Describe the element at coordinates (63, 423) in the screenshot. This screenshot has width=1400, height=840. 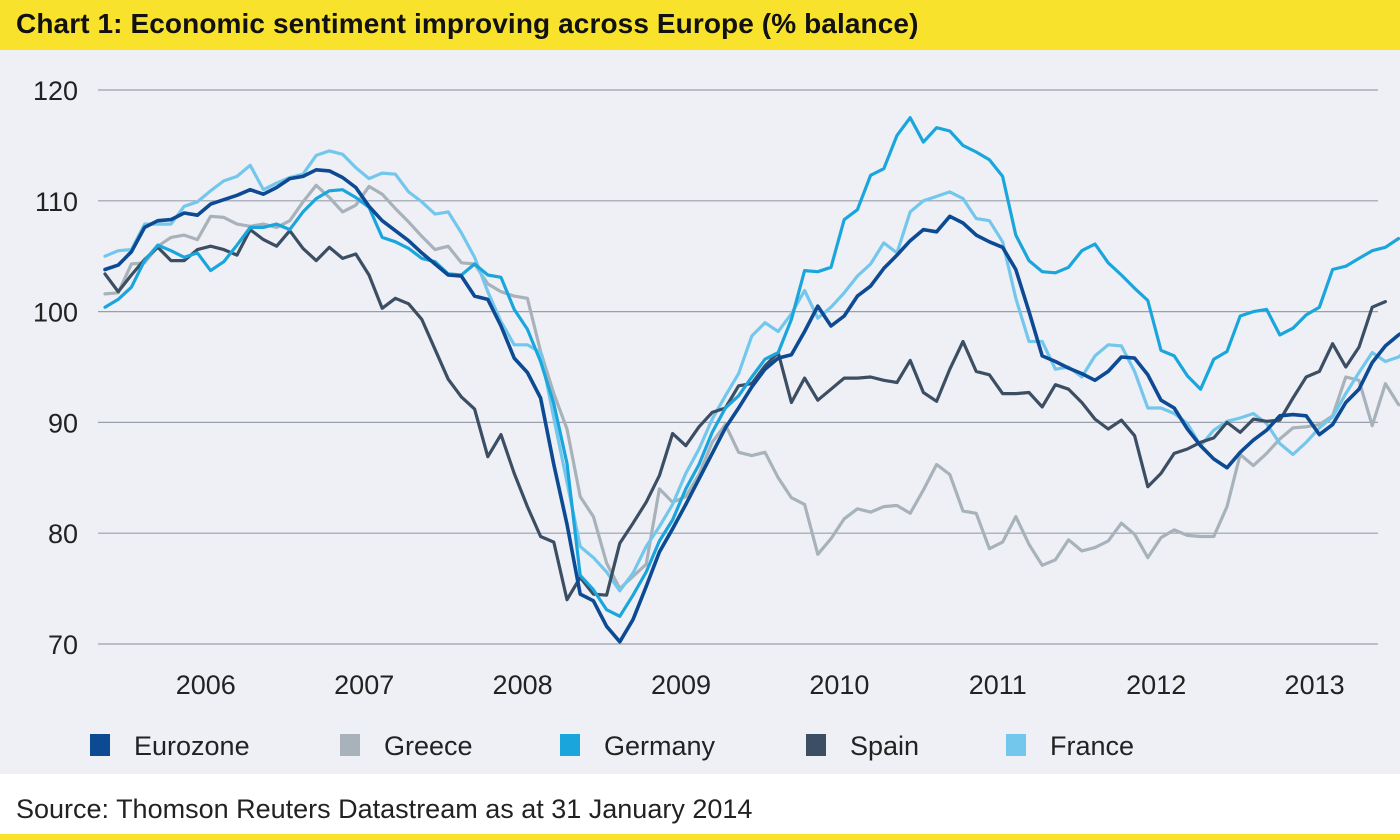
I see `y-tick-label: 90` at that location.